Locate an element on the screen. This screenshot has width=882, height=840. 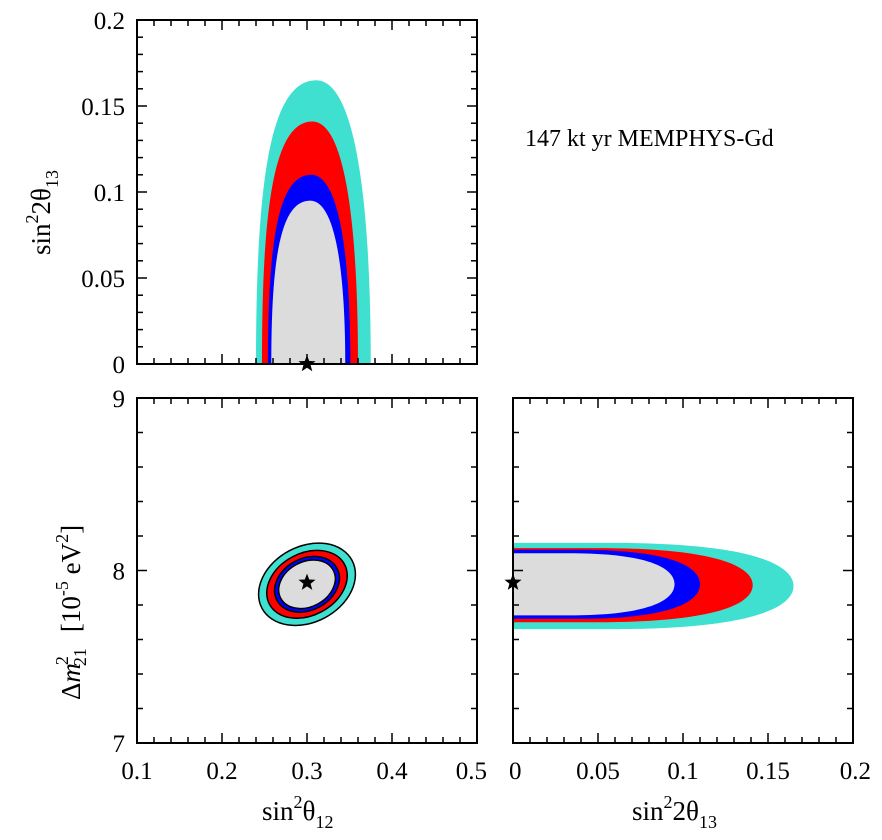
x-tick-label: 0.15 is located at coordinates (768, 771).